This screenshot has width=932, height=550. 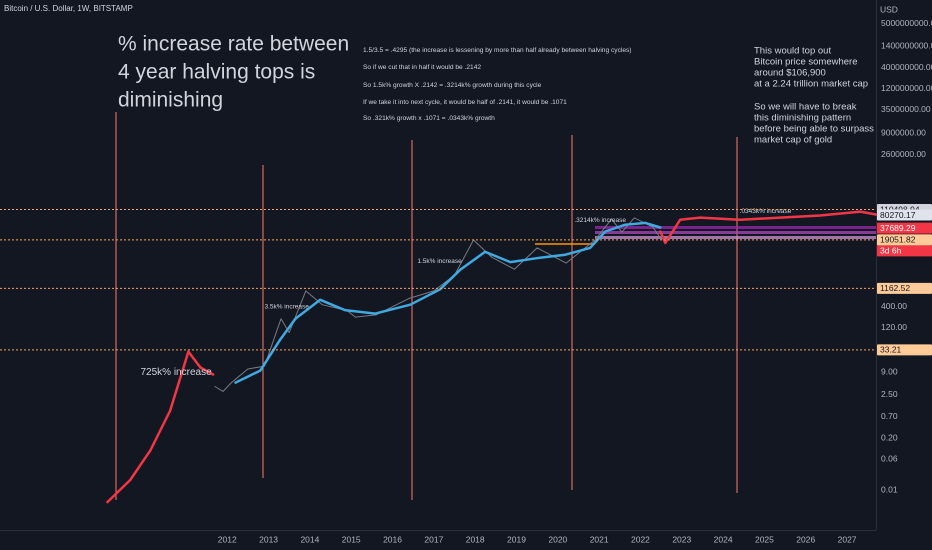 I want to click on y-tick-label: 400.00, so click(x=894, y=306).